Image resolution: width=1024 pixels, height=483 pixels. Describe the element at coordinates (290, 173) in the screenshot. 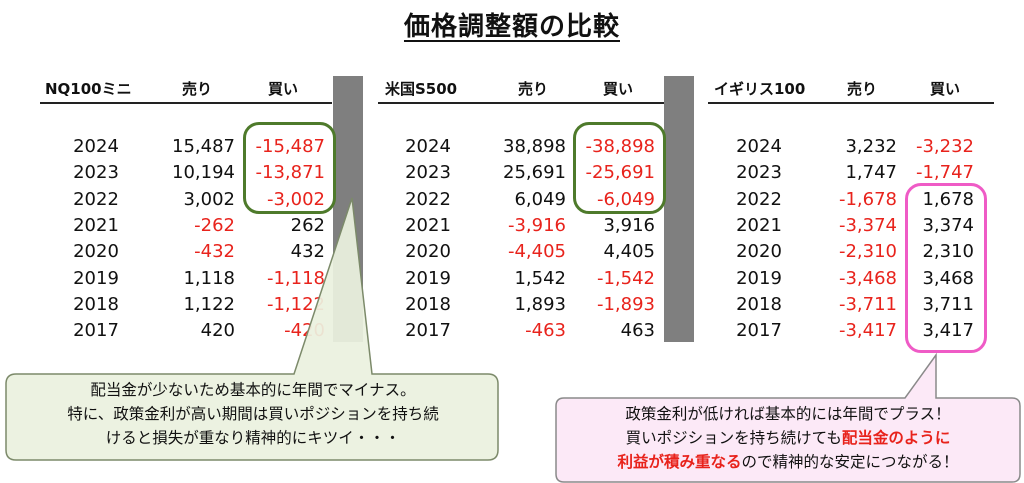

I see `buy-value: -13,871` at that location.